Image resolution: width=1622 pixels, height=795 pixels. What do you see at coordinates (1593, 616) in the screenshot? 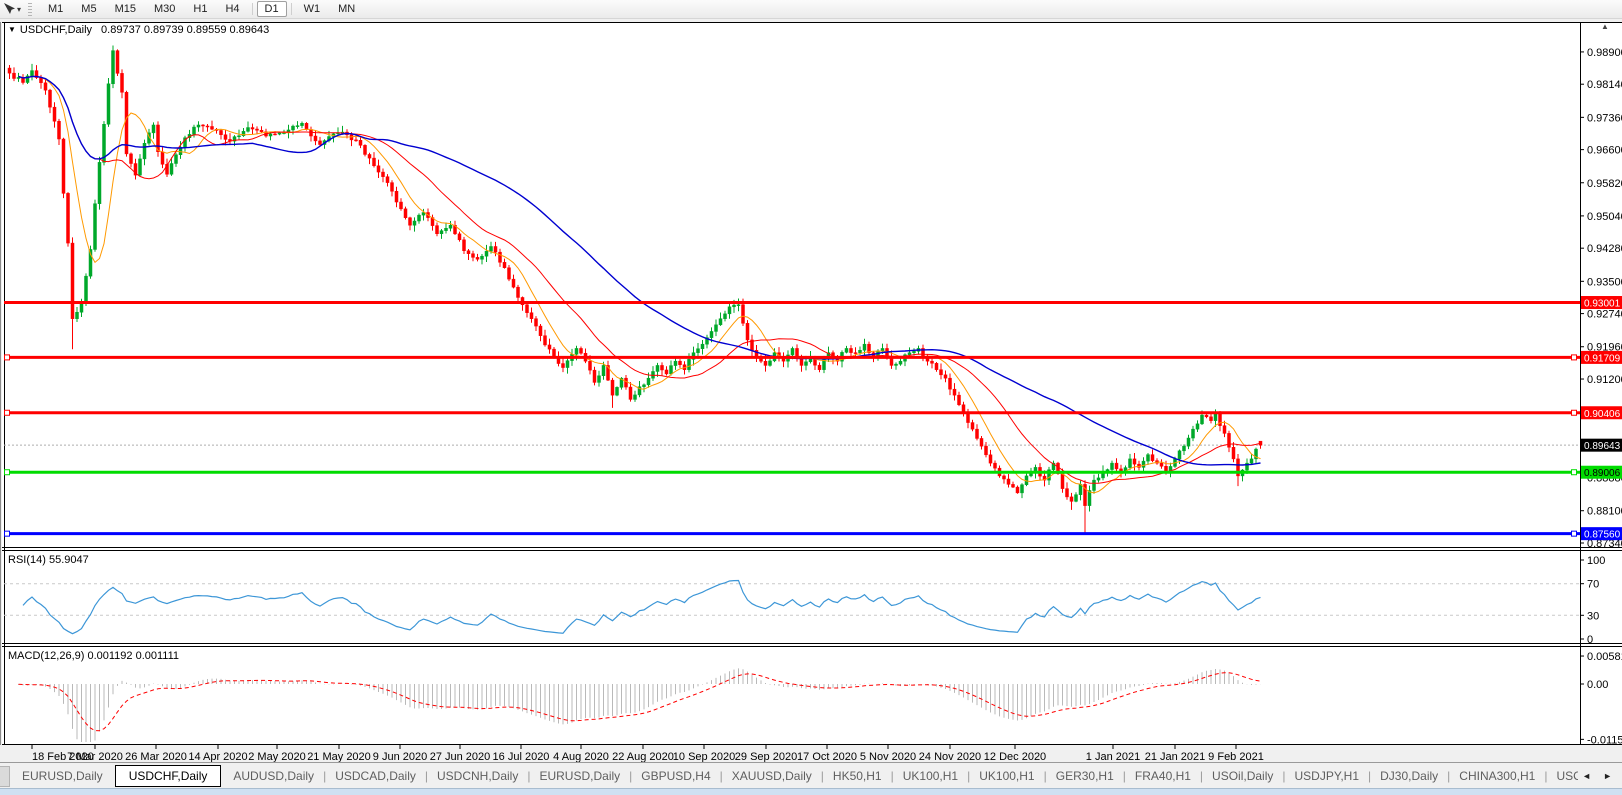
I see `svg-text: 30` at bounding box center [1593, 616].